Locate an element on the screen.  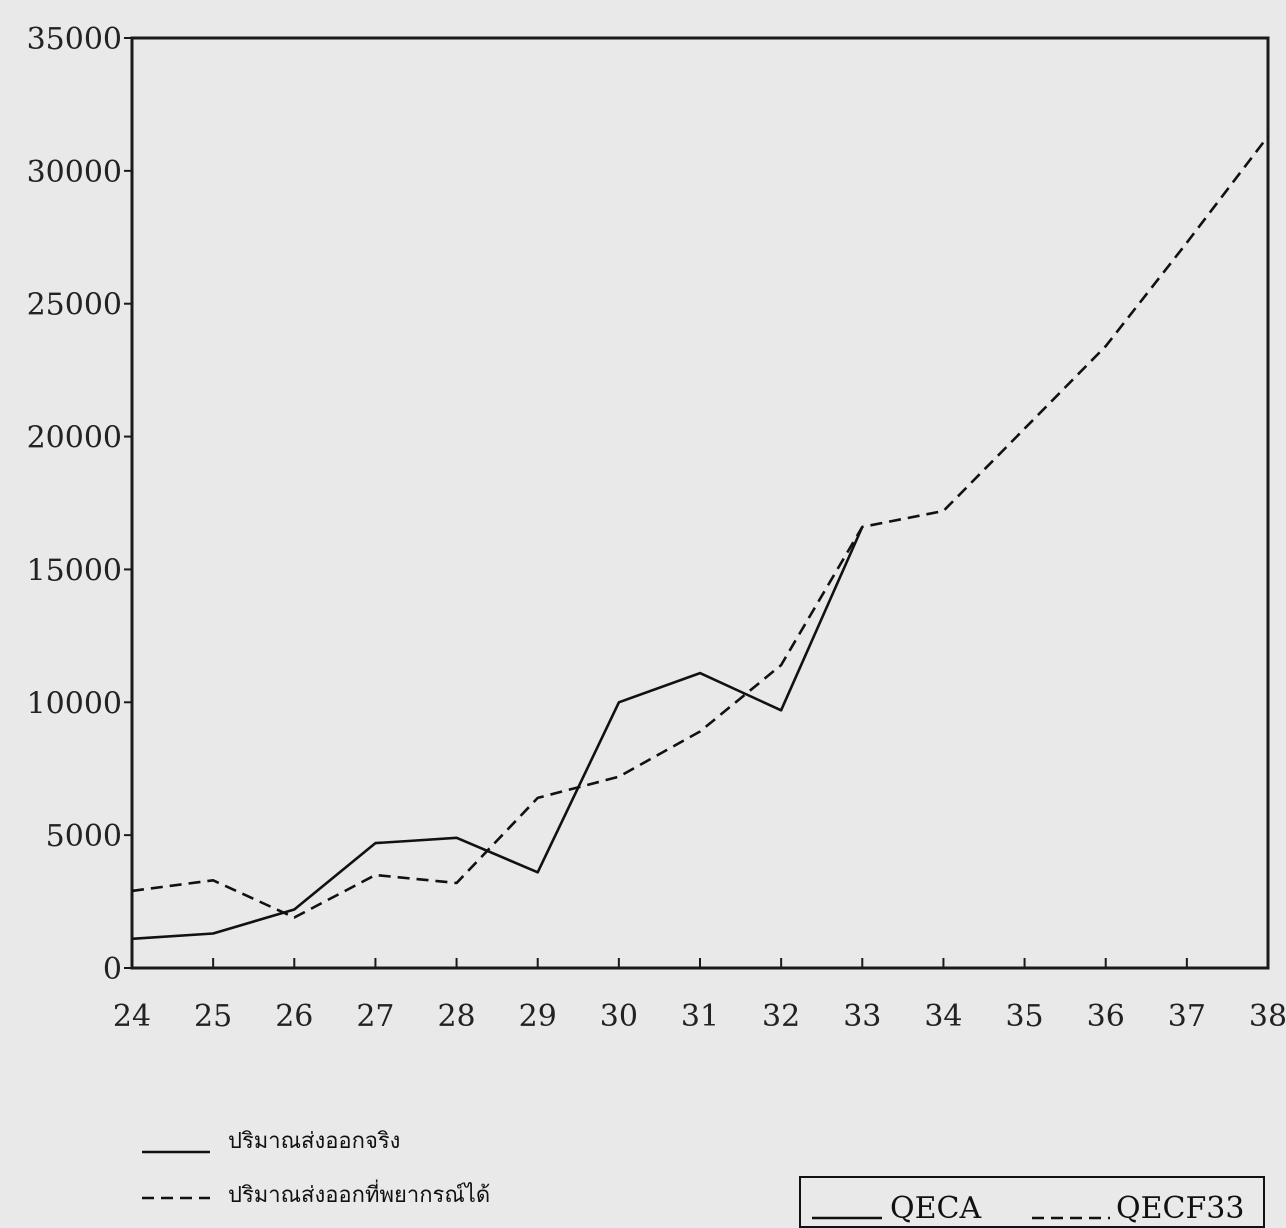
x-tick-label: 35 is located at coordinates (1024, 1016).